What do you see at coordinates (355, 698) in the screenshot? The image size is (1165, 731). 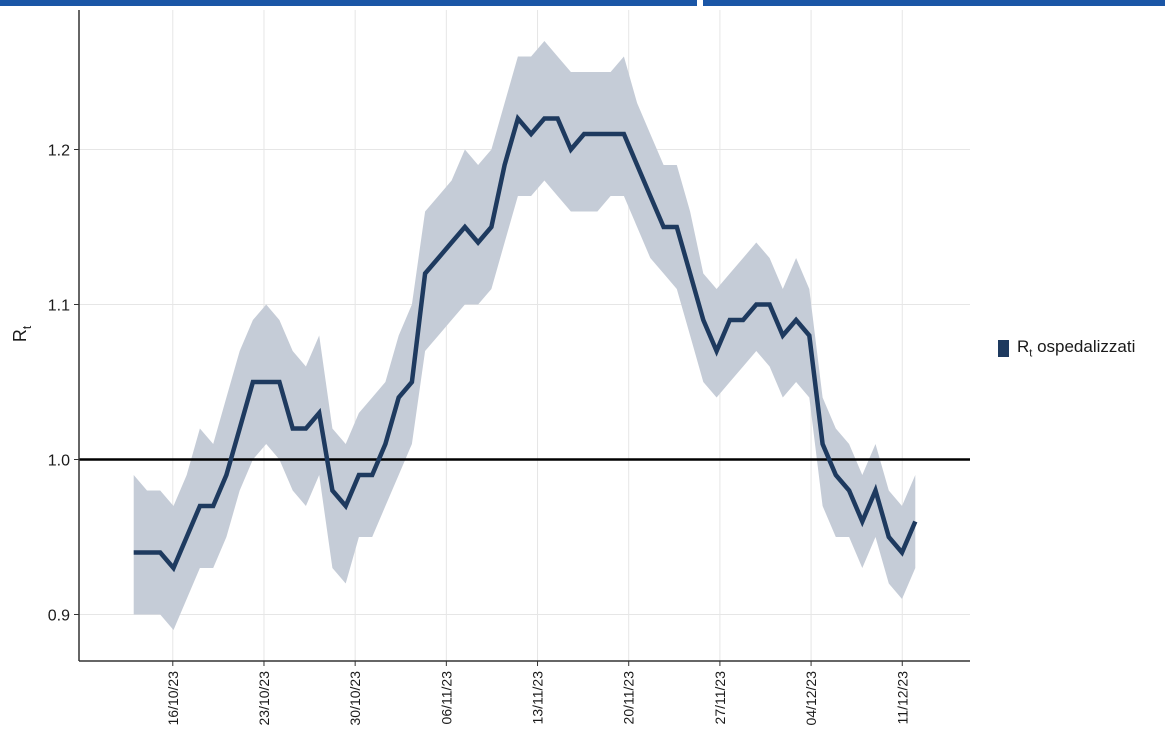 I see `x-tick-label: 30/10/23` at bounding box center [355, 698].